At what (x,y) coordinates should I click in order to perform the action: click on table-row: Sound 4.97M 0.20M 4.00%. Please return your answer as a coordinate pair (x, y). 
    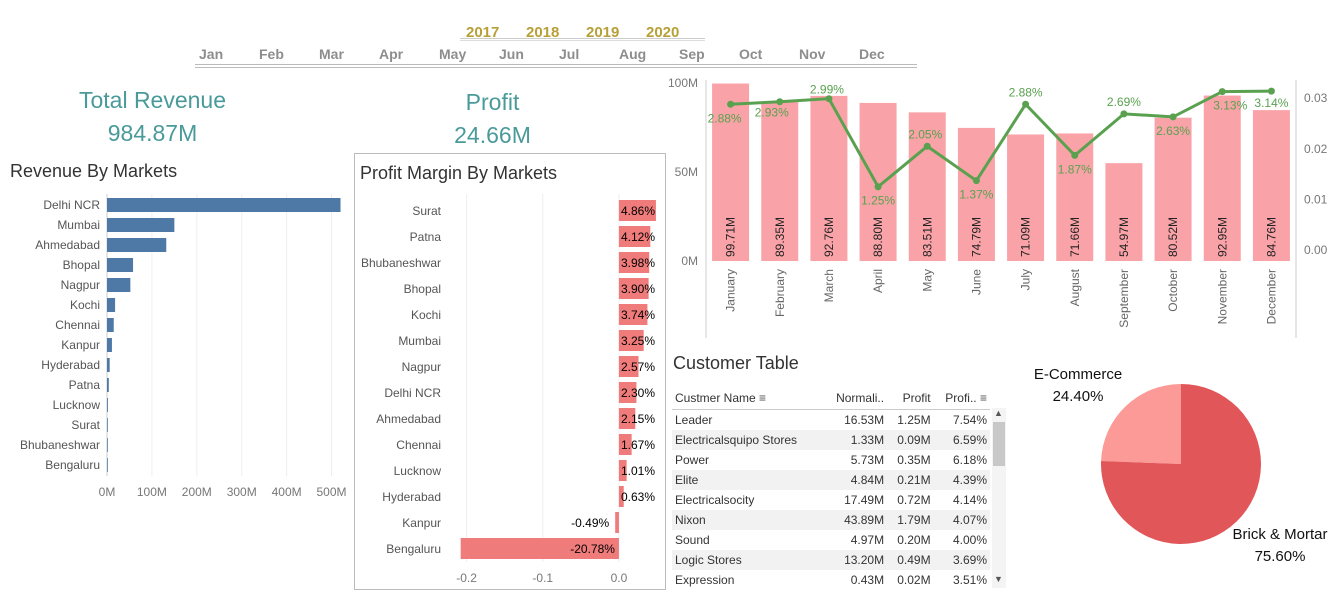
    Looking at the image, I should click on (831, 540).